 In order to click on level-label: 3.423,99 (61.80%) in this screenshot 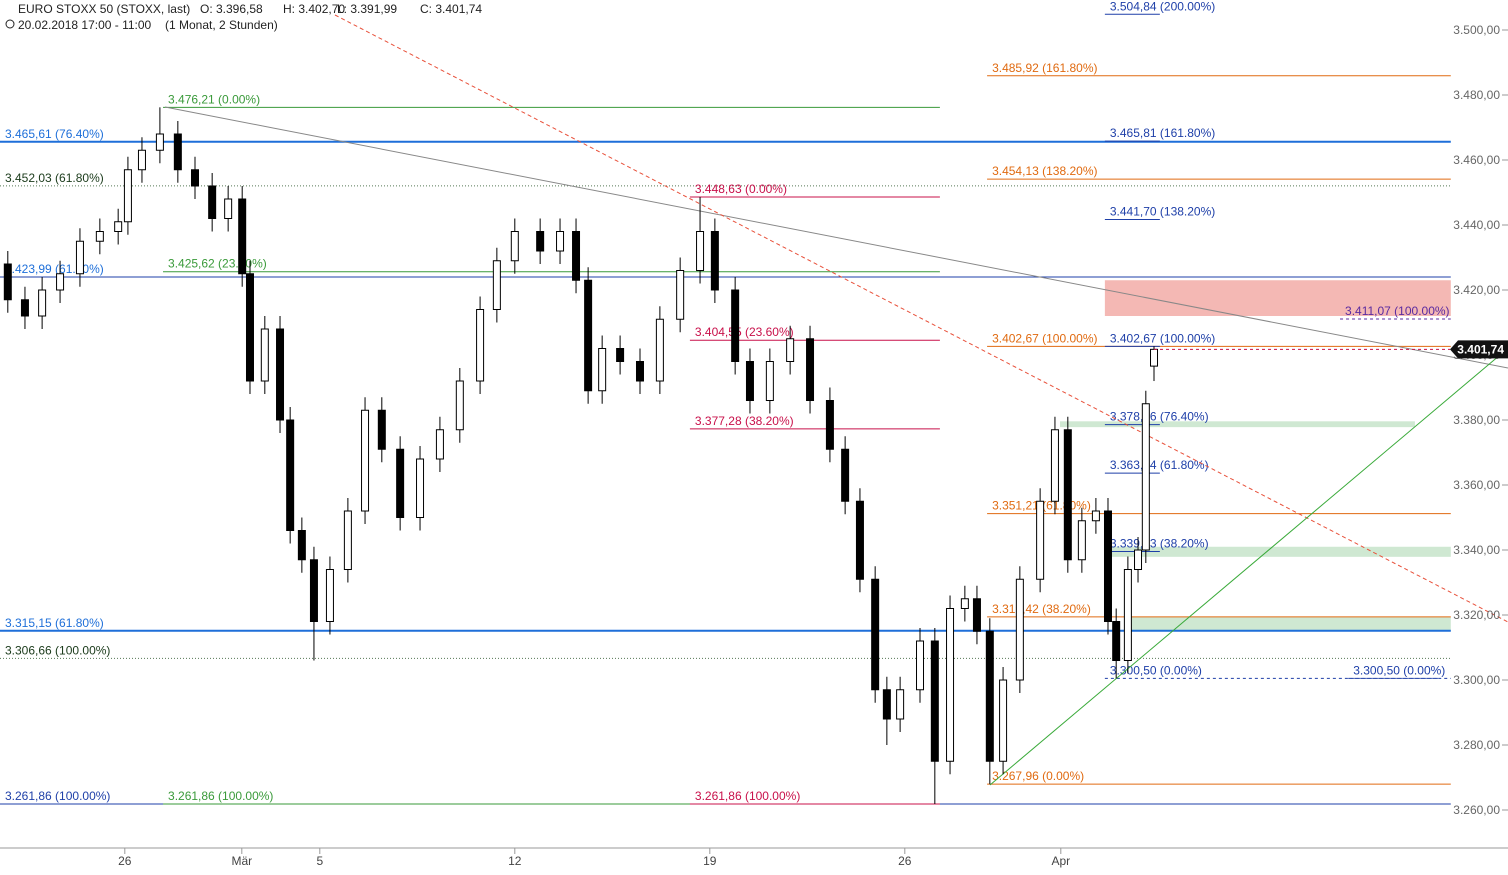, I will do `click(54, 269)`.